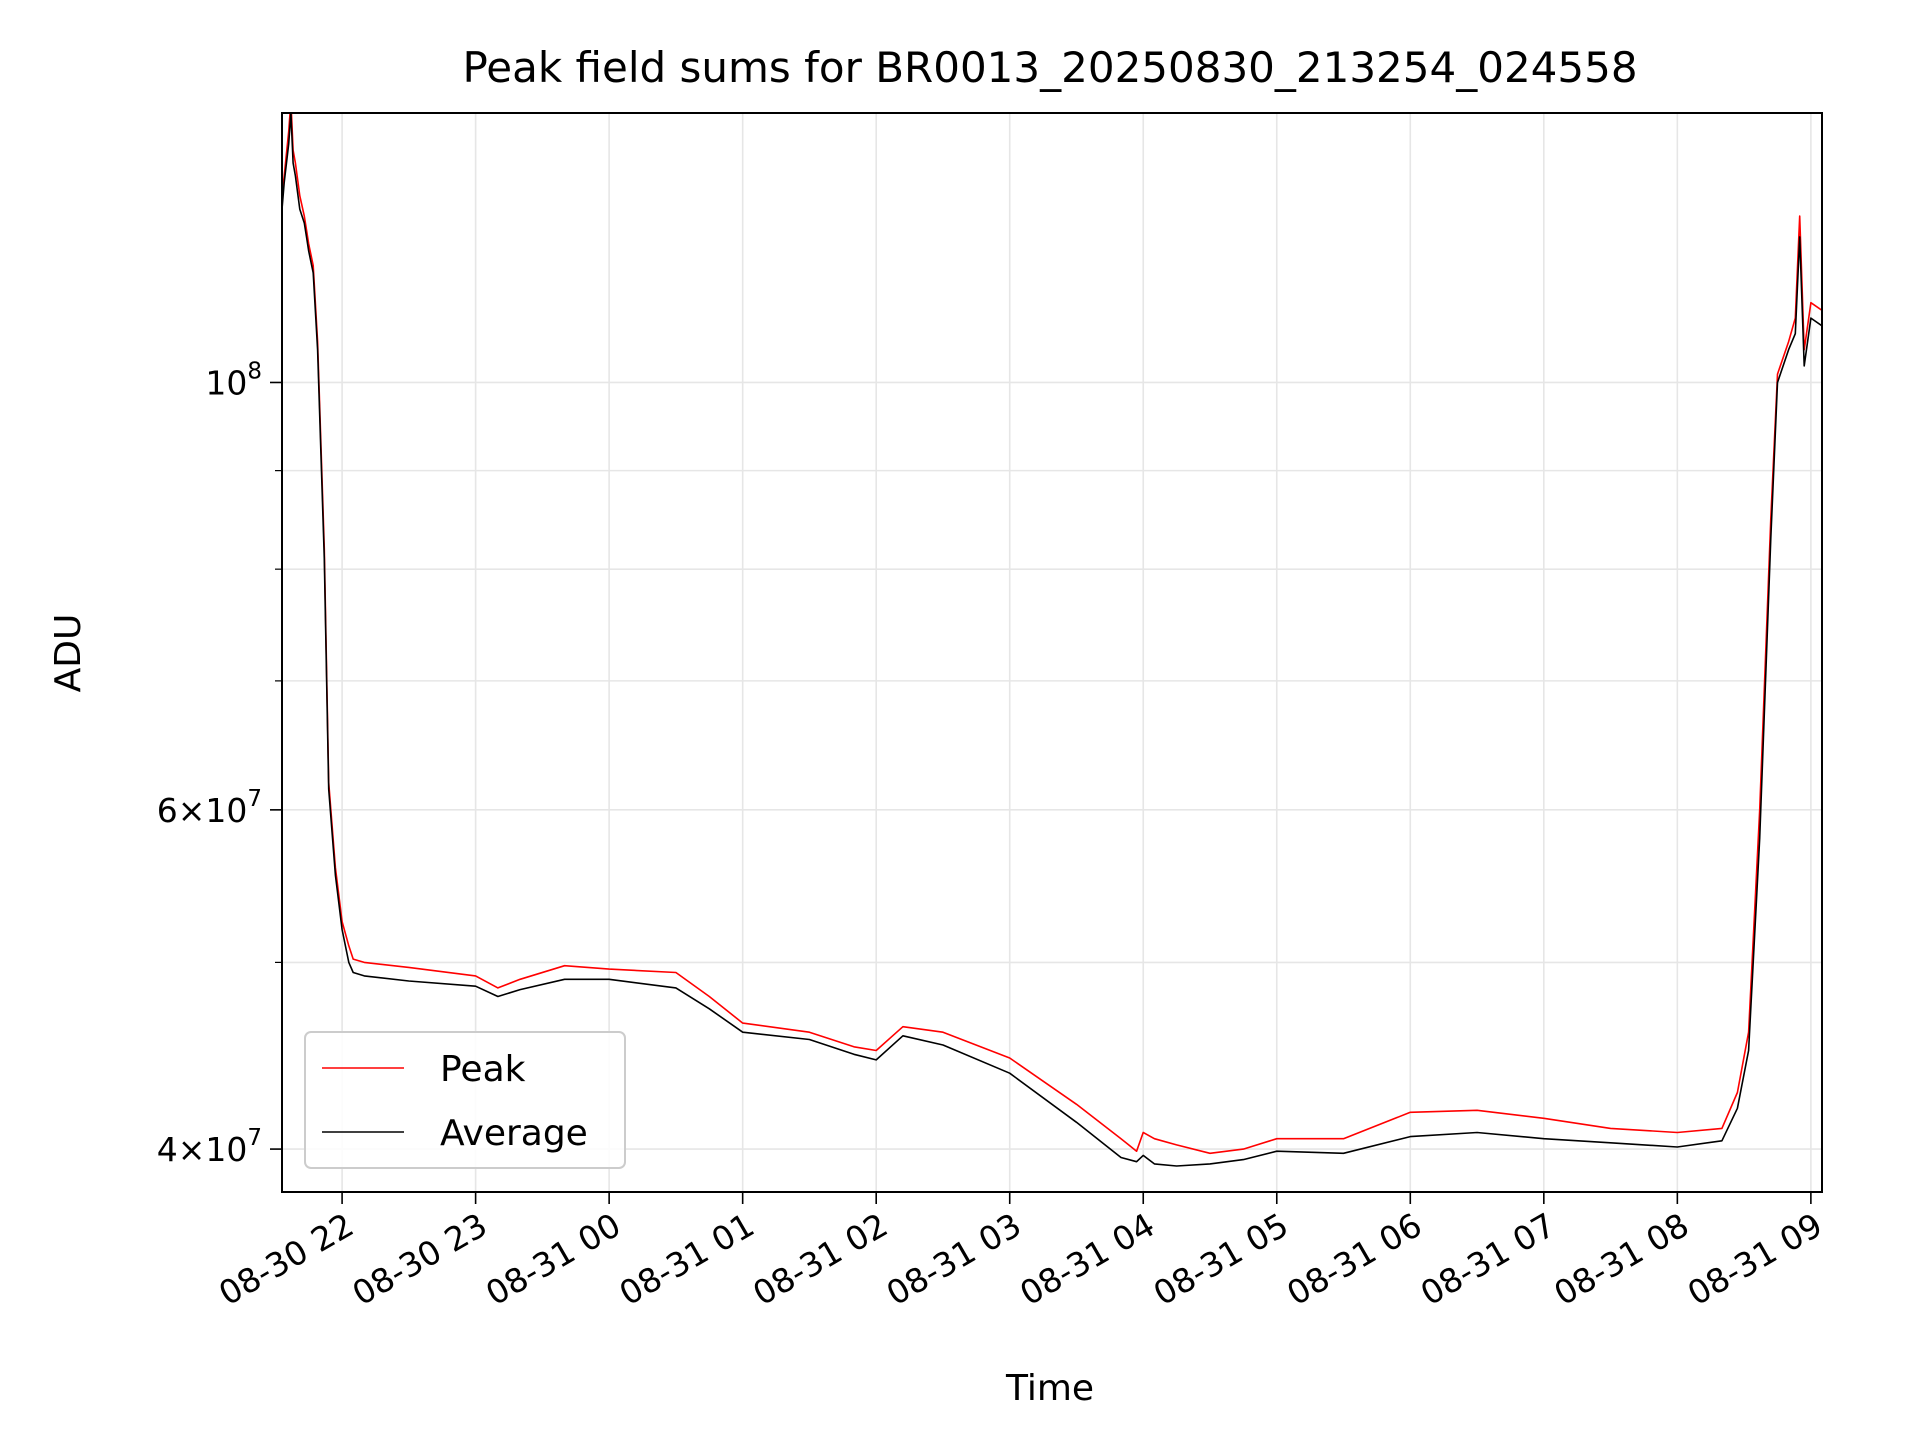 The height and width of the screenshot is (1440, 1920). What do you see at coordinates (68, 653) in the screenshot?
I see `y-axis-label: ADU` at bounding box center [68, 653].